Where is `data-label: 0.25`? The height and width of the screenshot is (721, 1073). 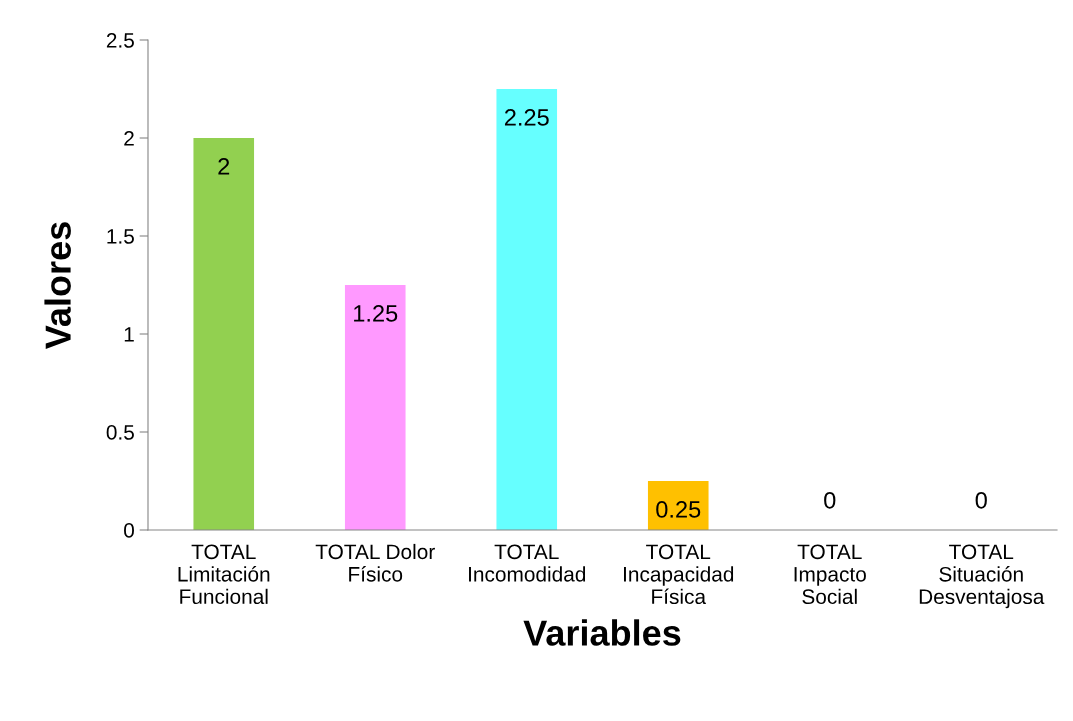
data-label: 0.25 is located at coordinates (678, 509).